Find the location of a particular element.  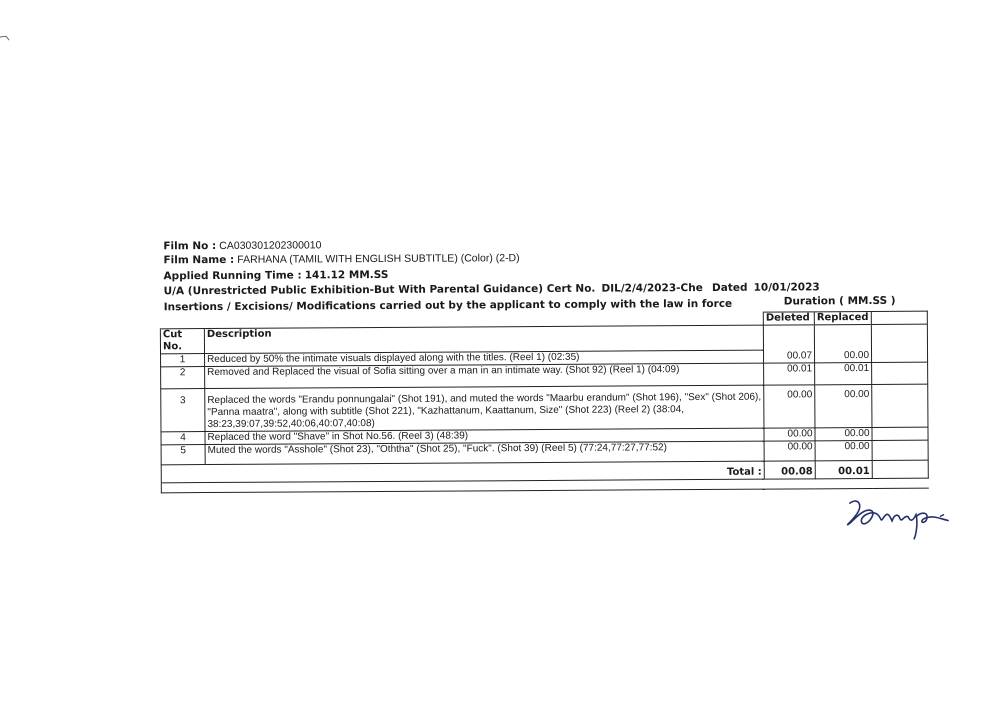

row1-deleted: 00.07 is located at coordinates (789, 344).